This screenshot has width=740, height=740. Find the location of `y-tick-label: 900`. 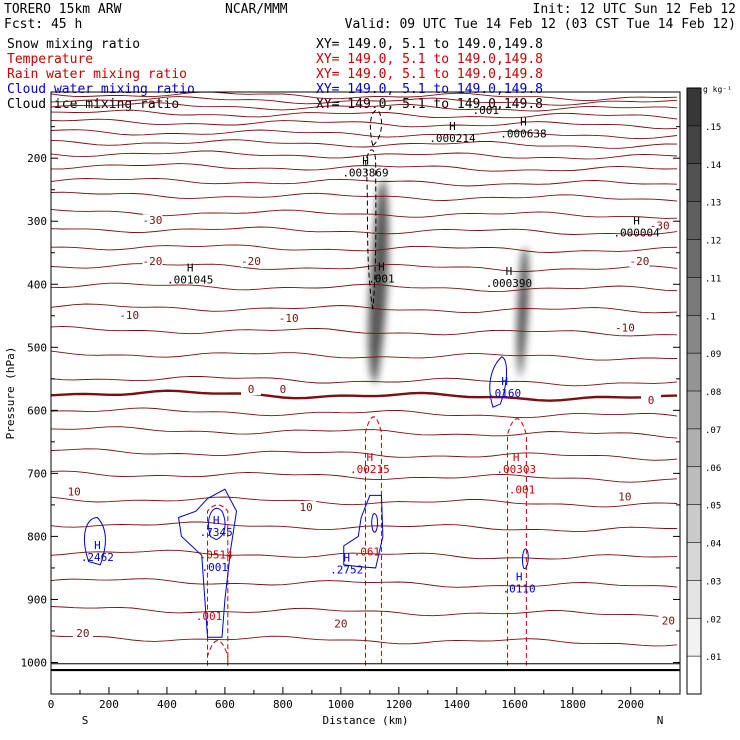

y-tick-label: 900 is located at coordinates (37, 599).